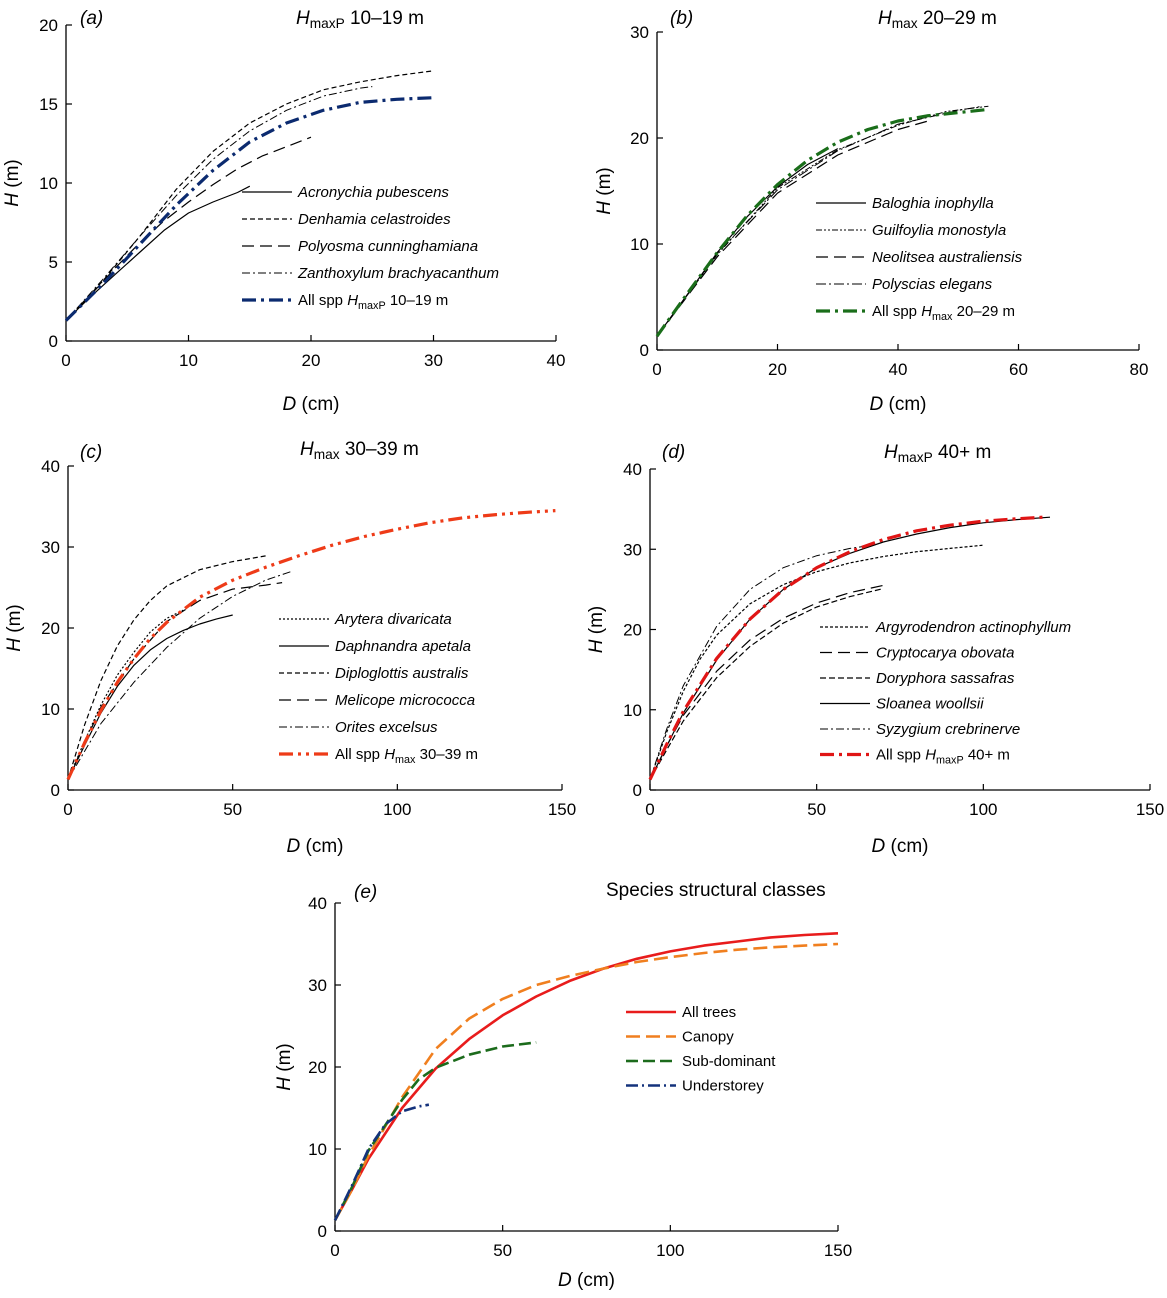 The width and height of the screenshot is (1167, 1298). Describe the element at coordinates (933, 203) in the screenshot. I see `legend-entry-part: Baloghia inophylla` at that location.